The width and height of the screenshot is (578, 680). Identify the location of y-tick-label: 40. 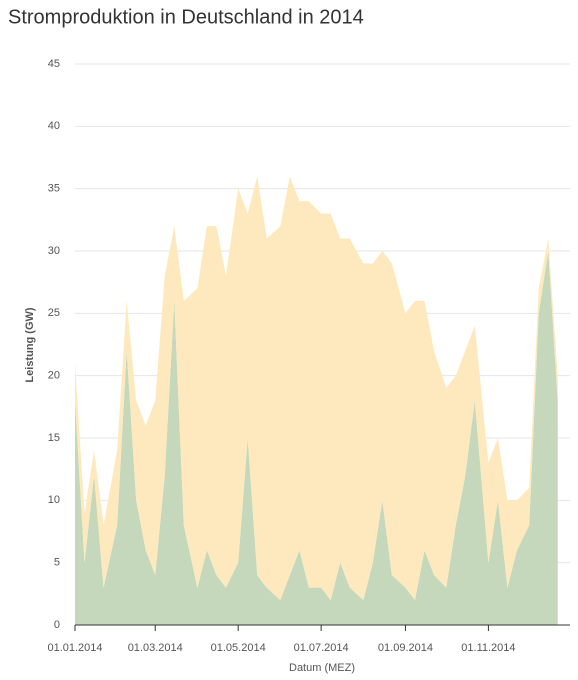
(54, 126).